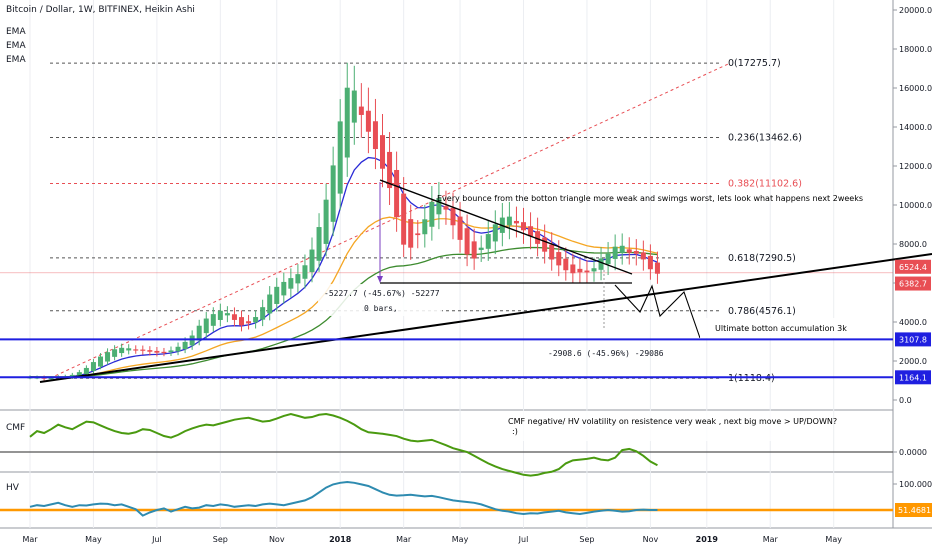 The image size is (932, 550). What do you see at coordinates (913, 510) in the screenshot?
I see `hv-value-tag` at bounding box center [913, 510].